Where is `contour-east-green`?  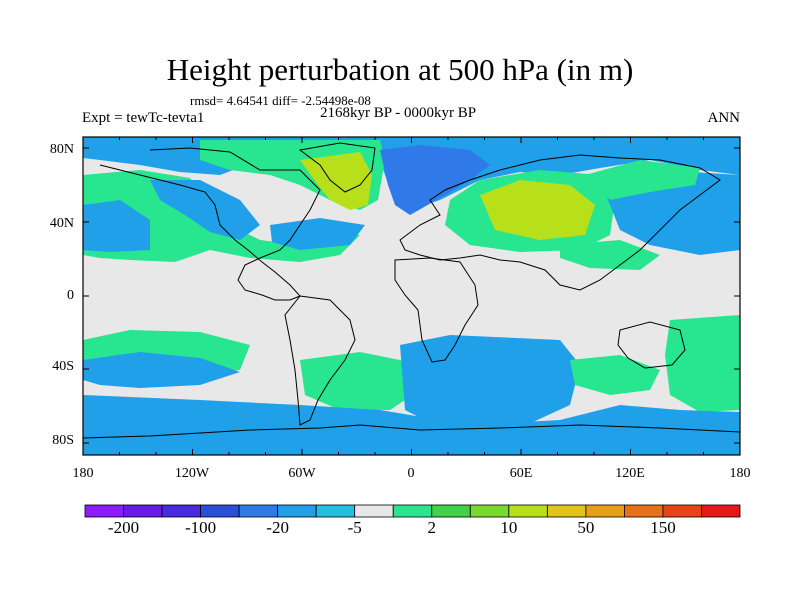 contour-east-green is located at coordinates (702, 363).